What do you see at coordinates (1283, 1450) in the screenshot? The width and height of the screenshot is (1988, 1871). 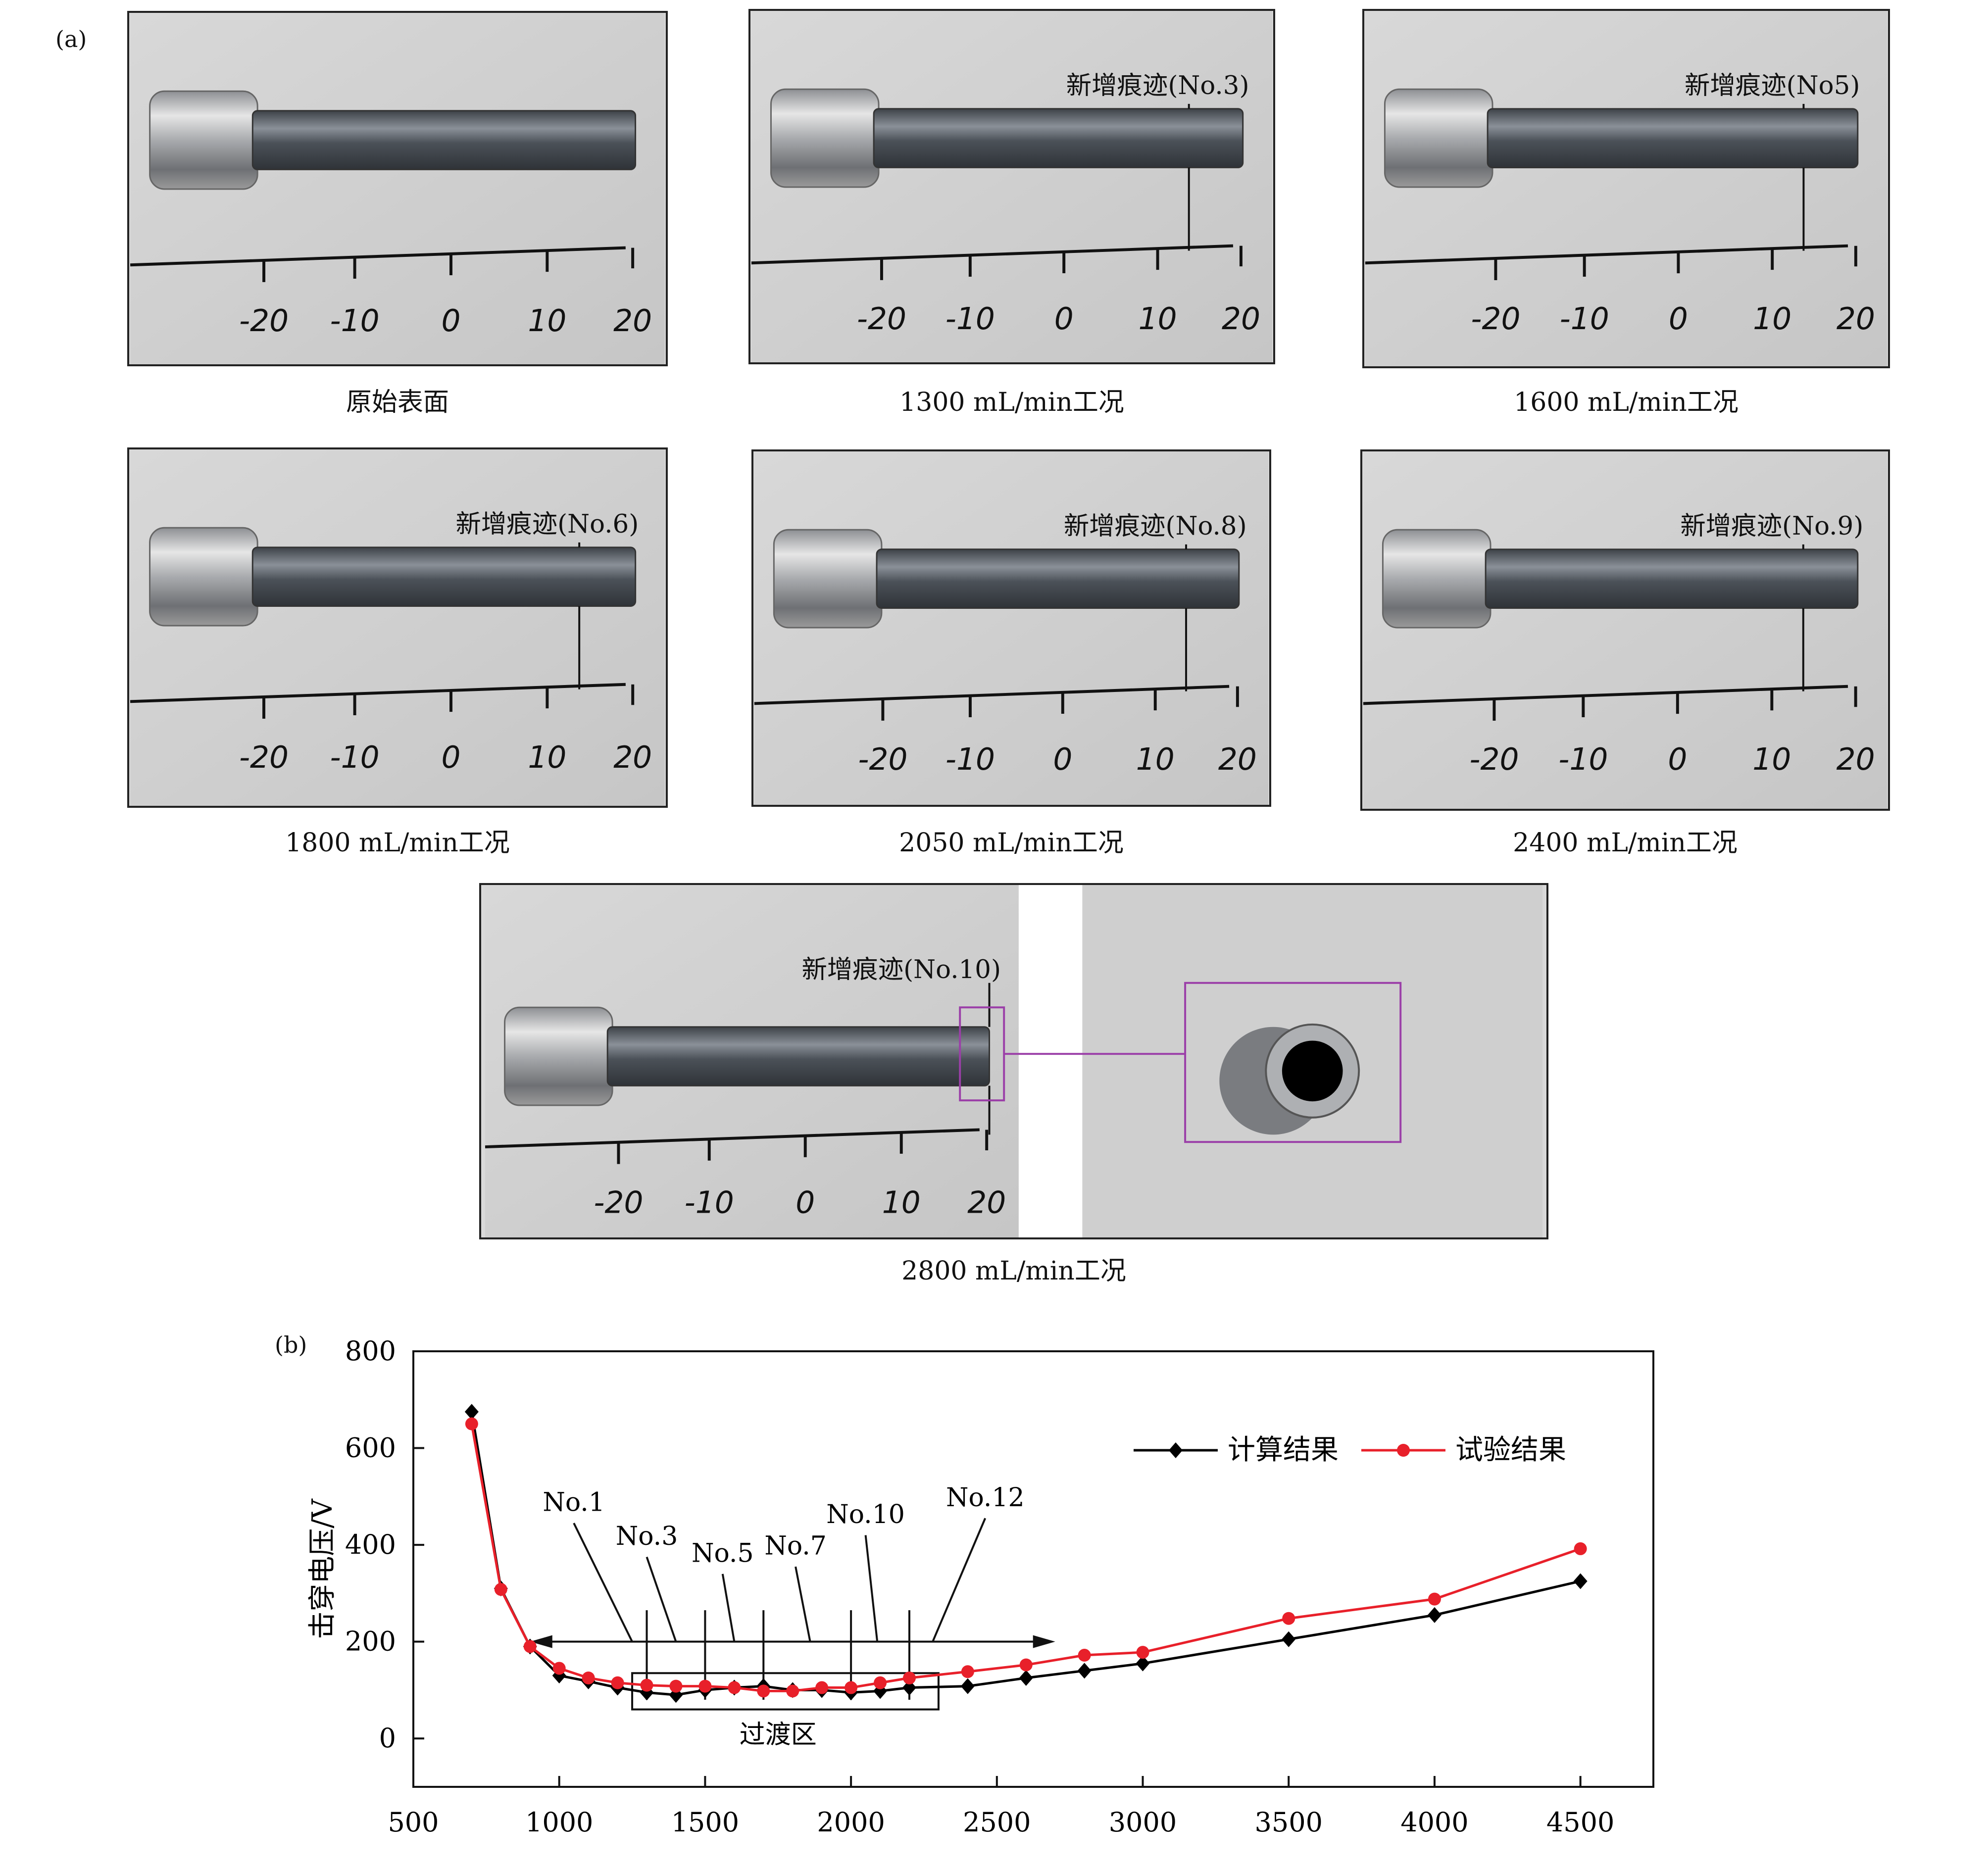 I see `legend-entry: 计算结果` at bounding box center [1283, 1450].